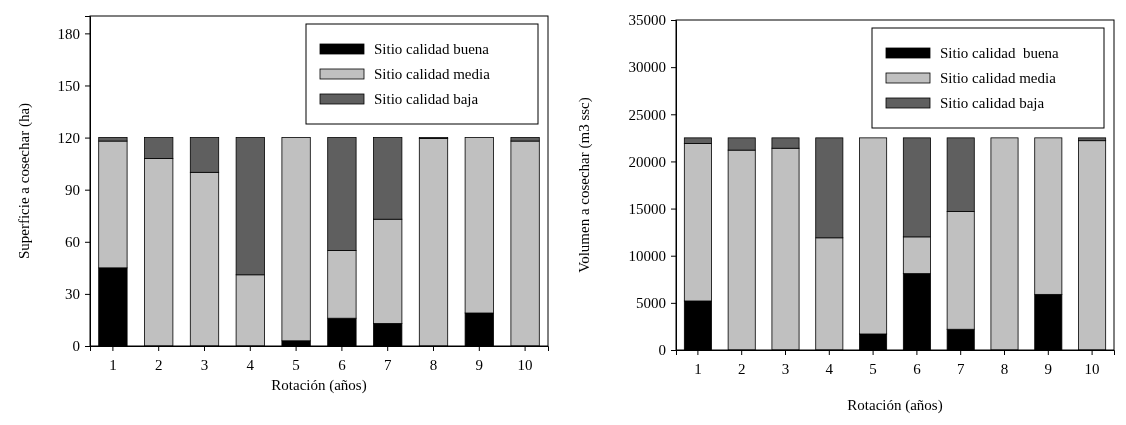 This screenshot has width=1126, height=425. Describe the element at coordinates (72, 189) in the screenshot. I see `y-tick-label: 90` at that location.